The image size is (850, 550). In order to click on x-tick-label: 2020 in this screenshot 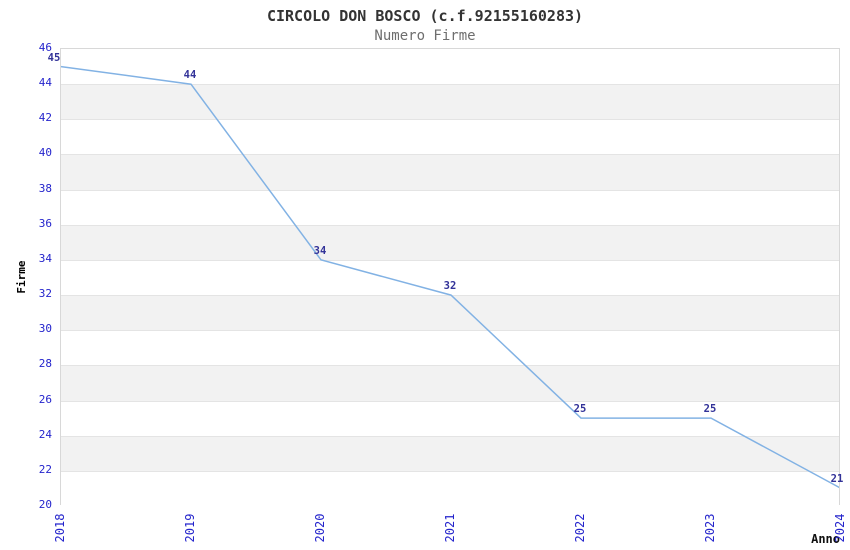, I will do `click(320, 528)`.